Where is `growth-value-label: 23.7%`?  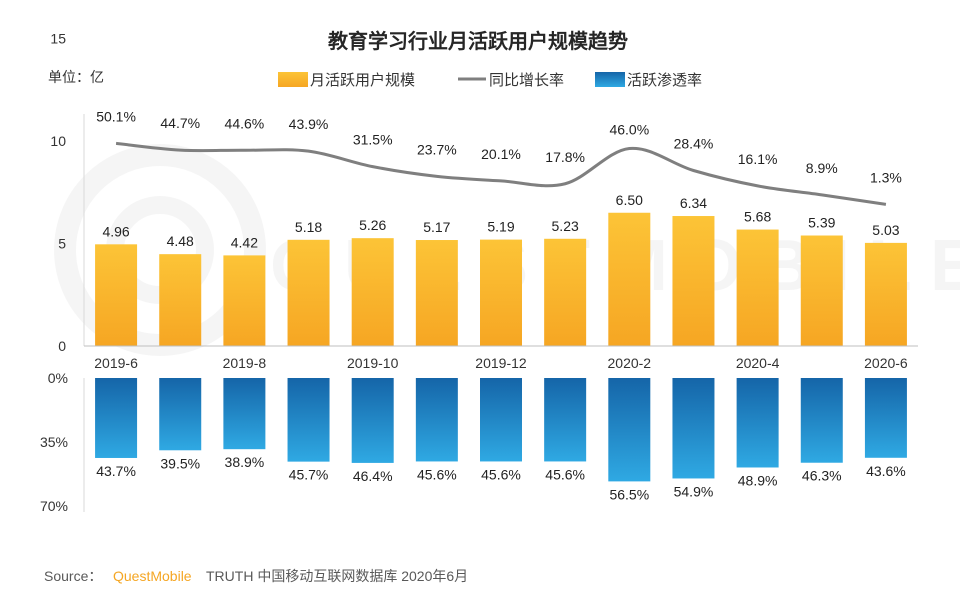
growth-value-label: 23.7% is located at coordinates (437, 149).